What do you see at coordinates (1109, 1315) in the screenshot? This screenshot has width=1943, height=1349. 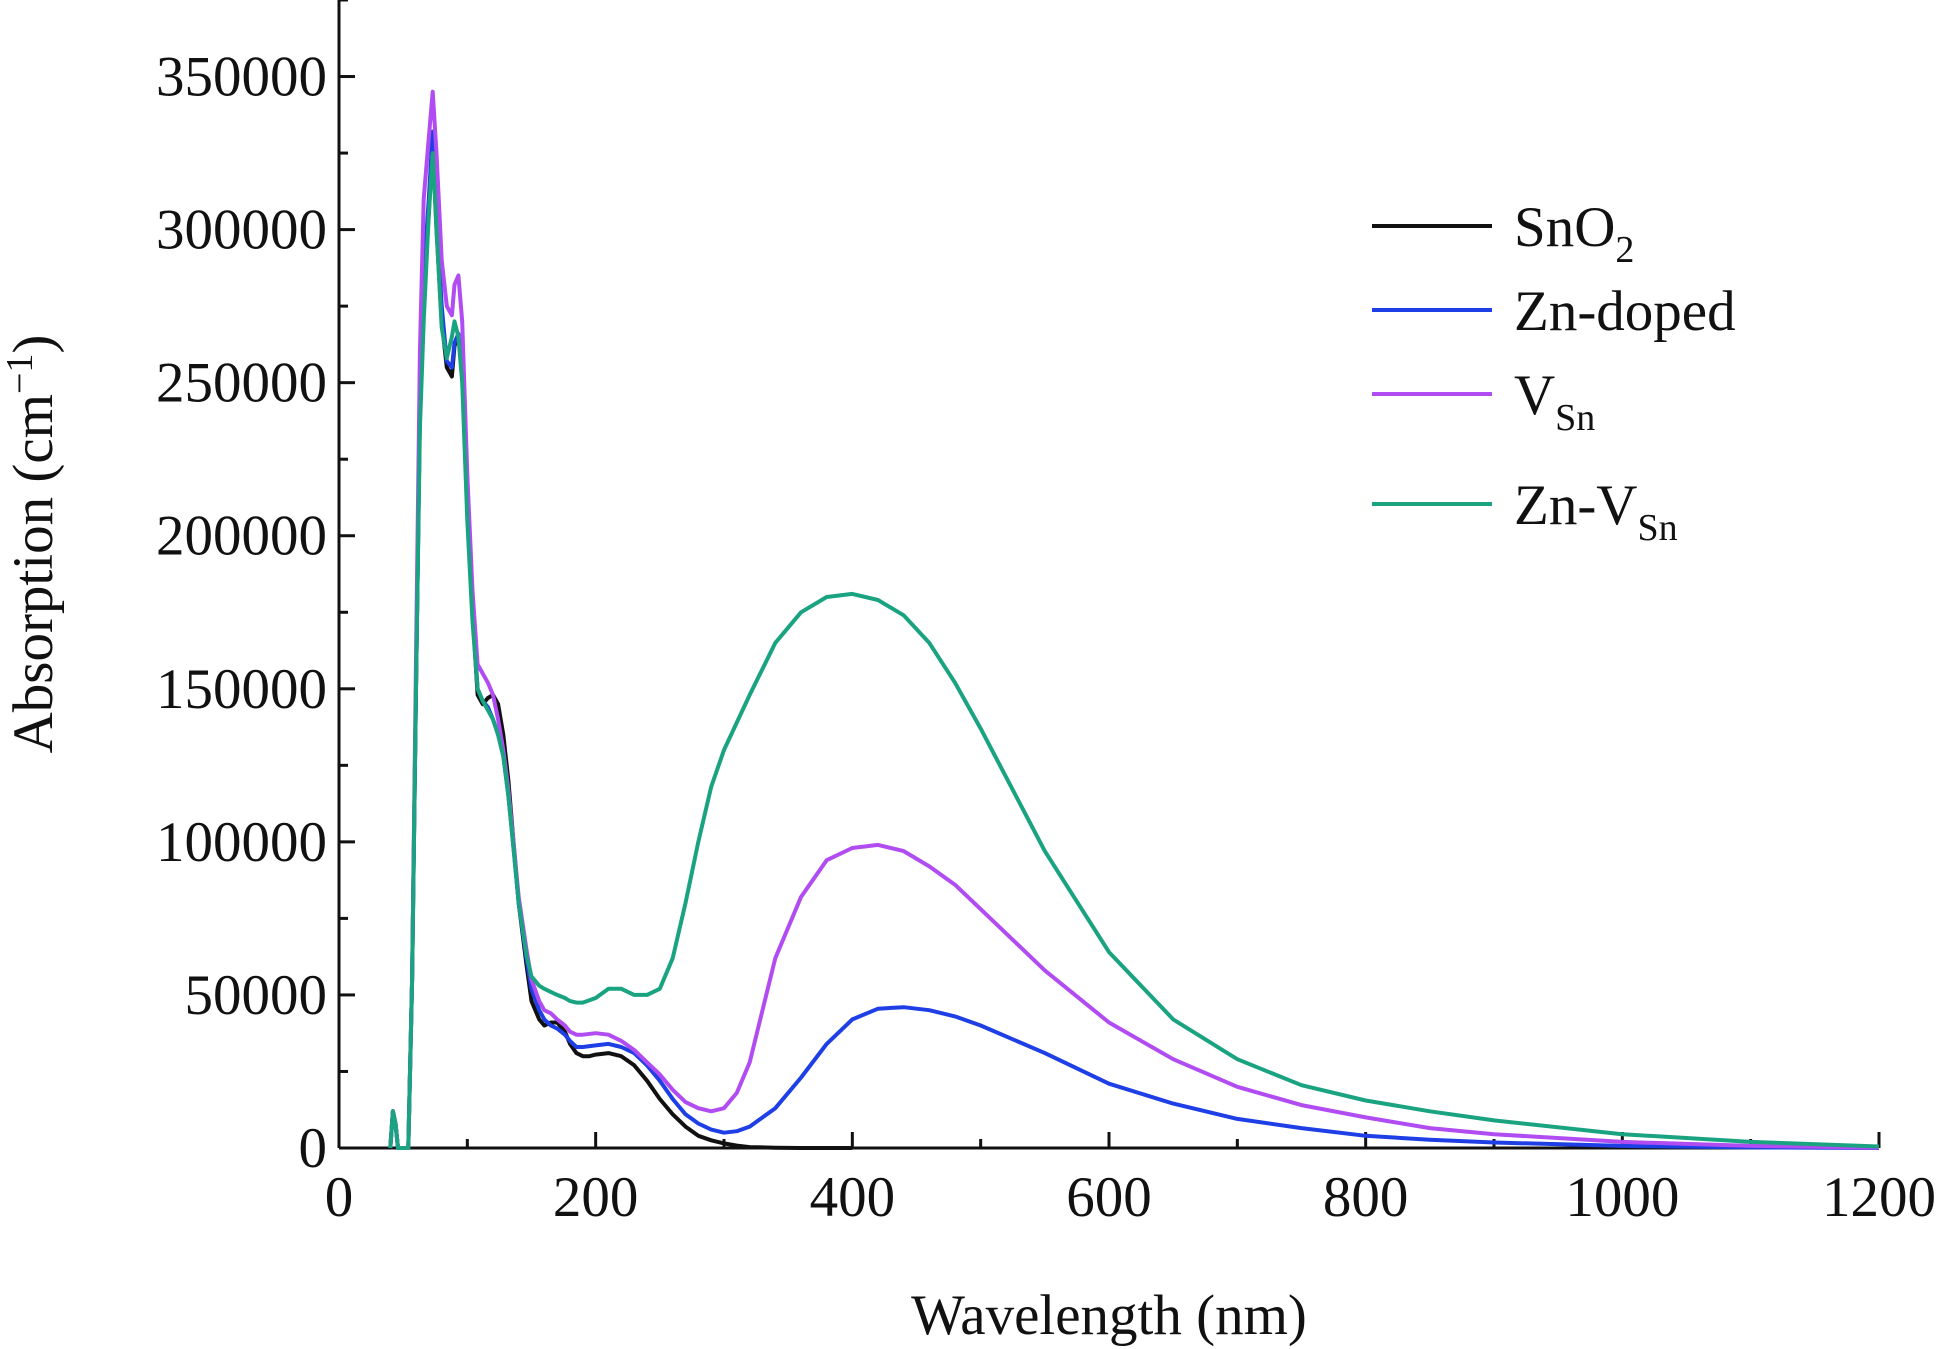 I see `x-axis-title: Wavelength (nm)` at bounding box center [1109, 1315].